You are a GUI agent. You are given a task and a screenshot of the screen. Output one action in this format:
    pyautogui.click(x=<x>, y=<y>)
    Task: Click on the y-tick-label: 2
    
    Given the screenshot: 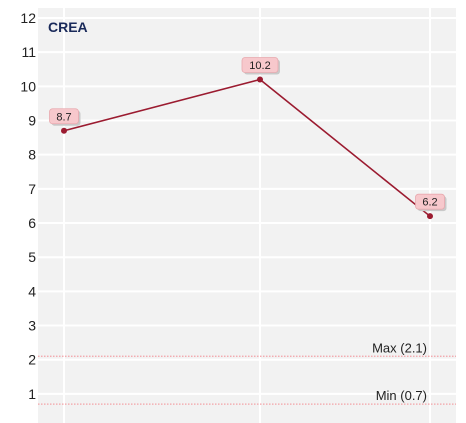 What is the action you would take?
    pyautogui.click(x=32, y=360)
    